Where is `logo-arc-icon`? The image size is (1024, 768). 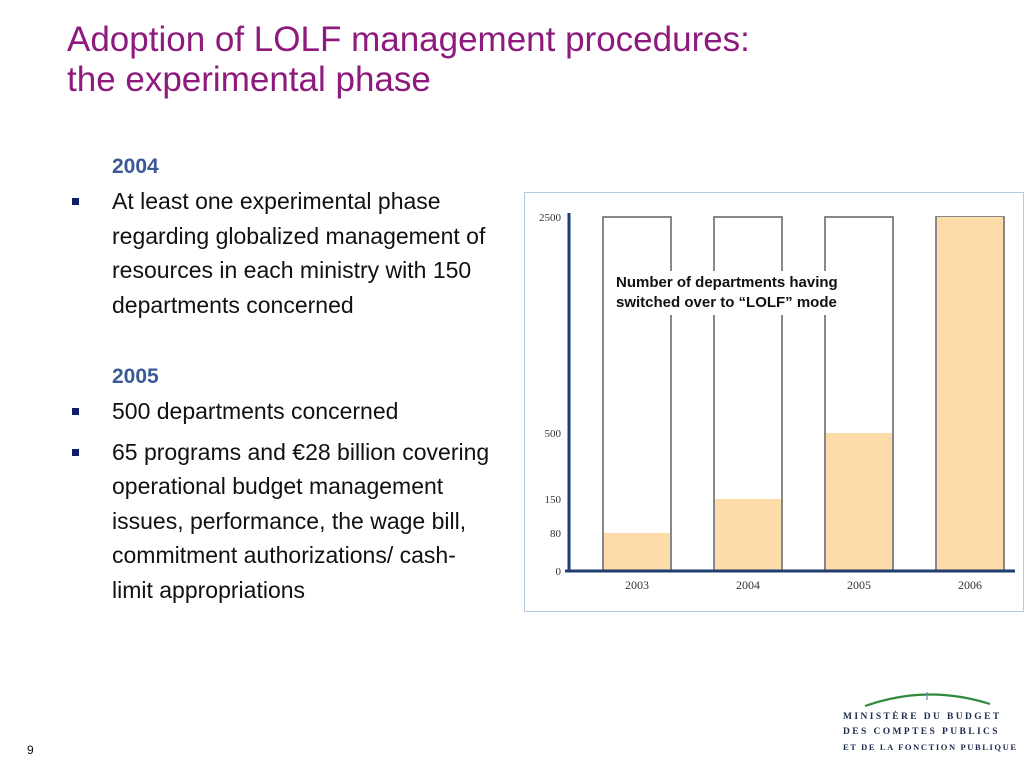 logo-arc-icon is located at coordinates (927, 700).